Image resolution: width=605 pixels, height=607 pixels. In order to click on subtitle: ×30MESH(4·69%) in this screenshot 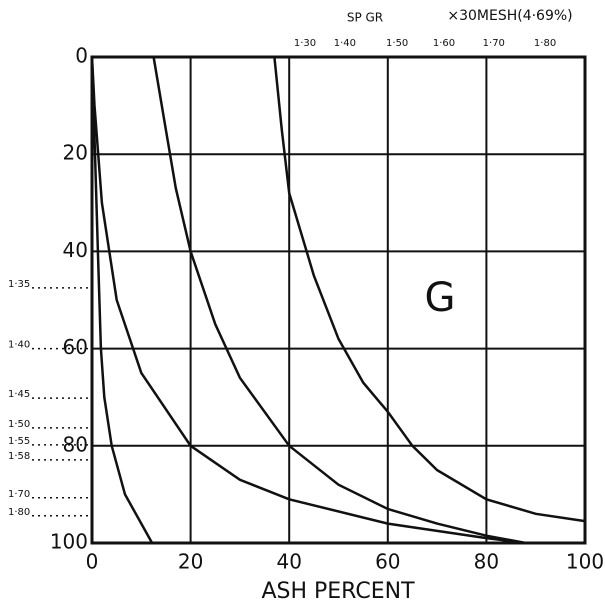, I will do `click(509, 16)`.